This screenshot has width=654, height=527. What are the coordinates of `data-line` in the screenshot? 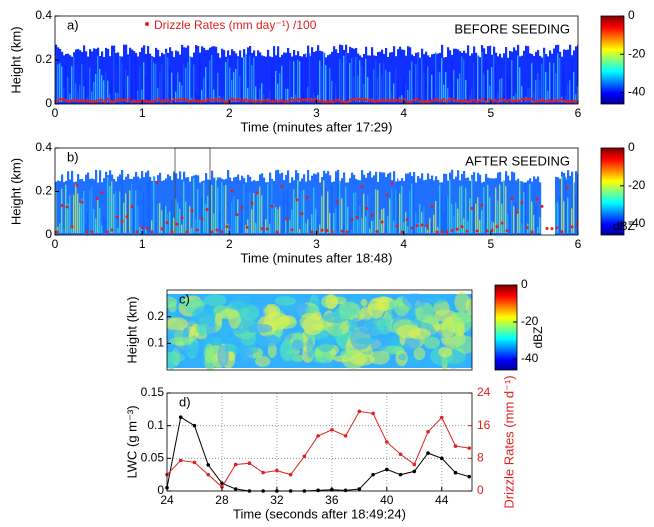 It's located at (318, 454).